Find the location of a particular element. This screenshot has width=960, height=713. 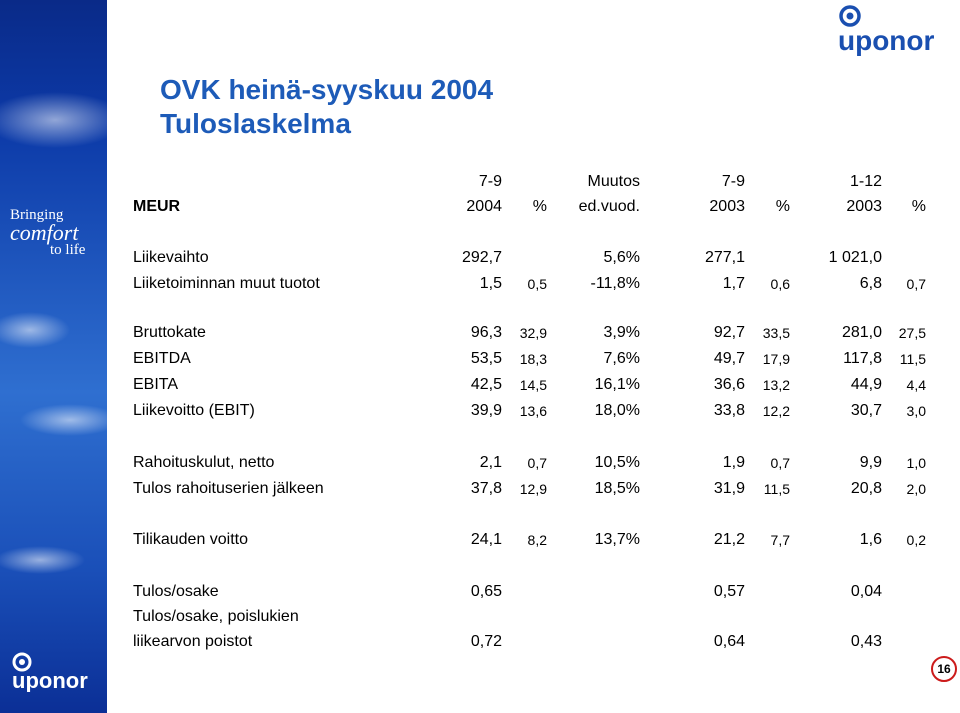

header-col-5-bottom: % is located at coordinates (782, 206).